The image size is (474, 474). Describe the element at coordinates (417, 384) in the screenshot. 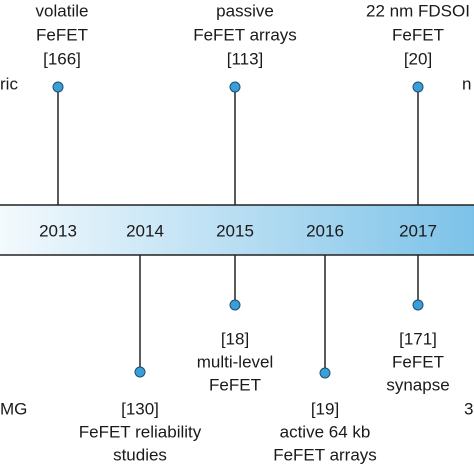

I see `event-text: synapse` at that location.